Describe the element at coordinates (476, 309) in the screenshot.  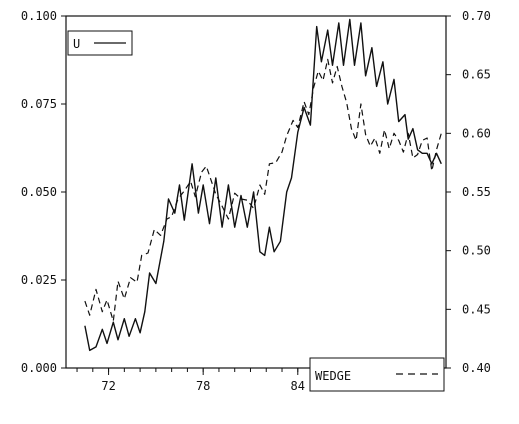
I see `right-tick-label-1: 0.45` at that location.